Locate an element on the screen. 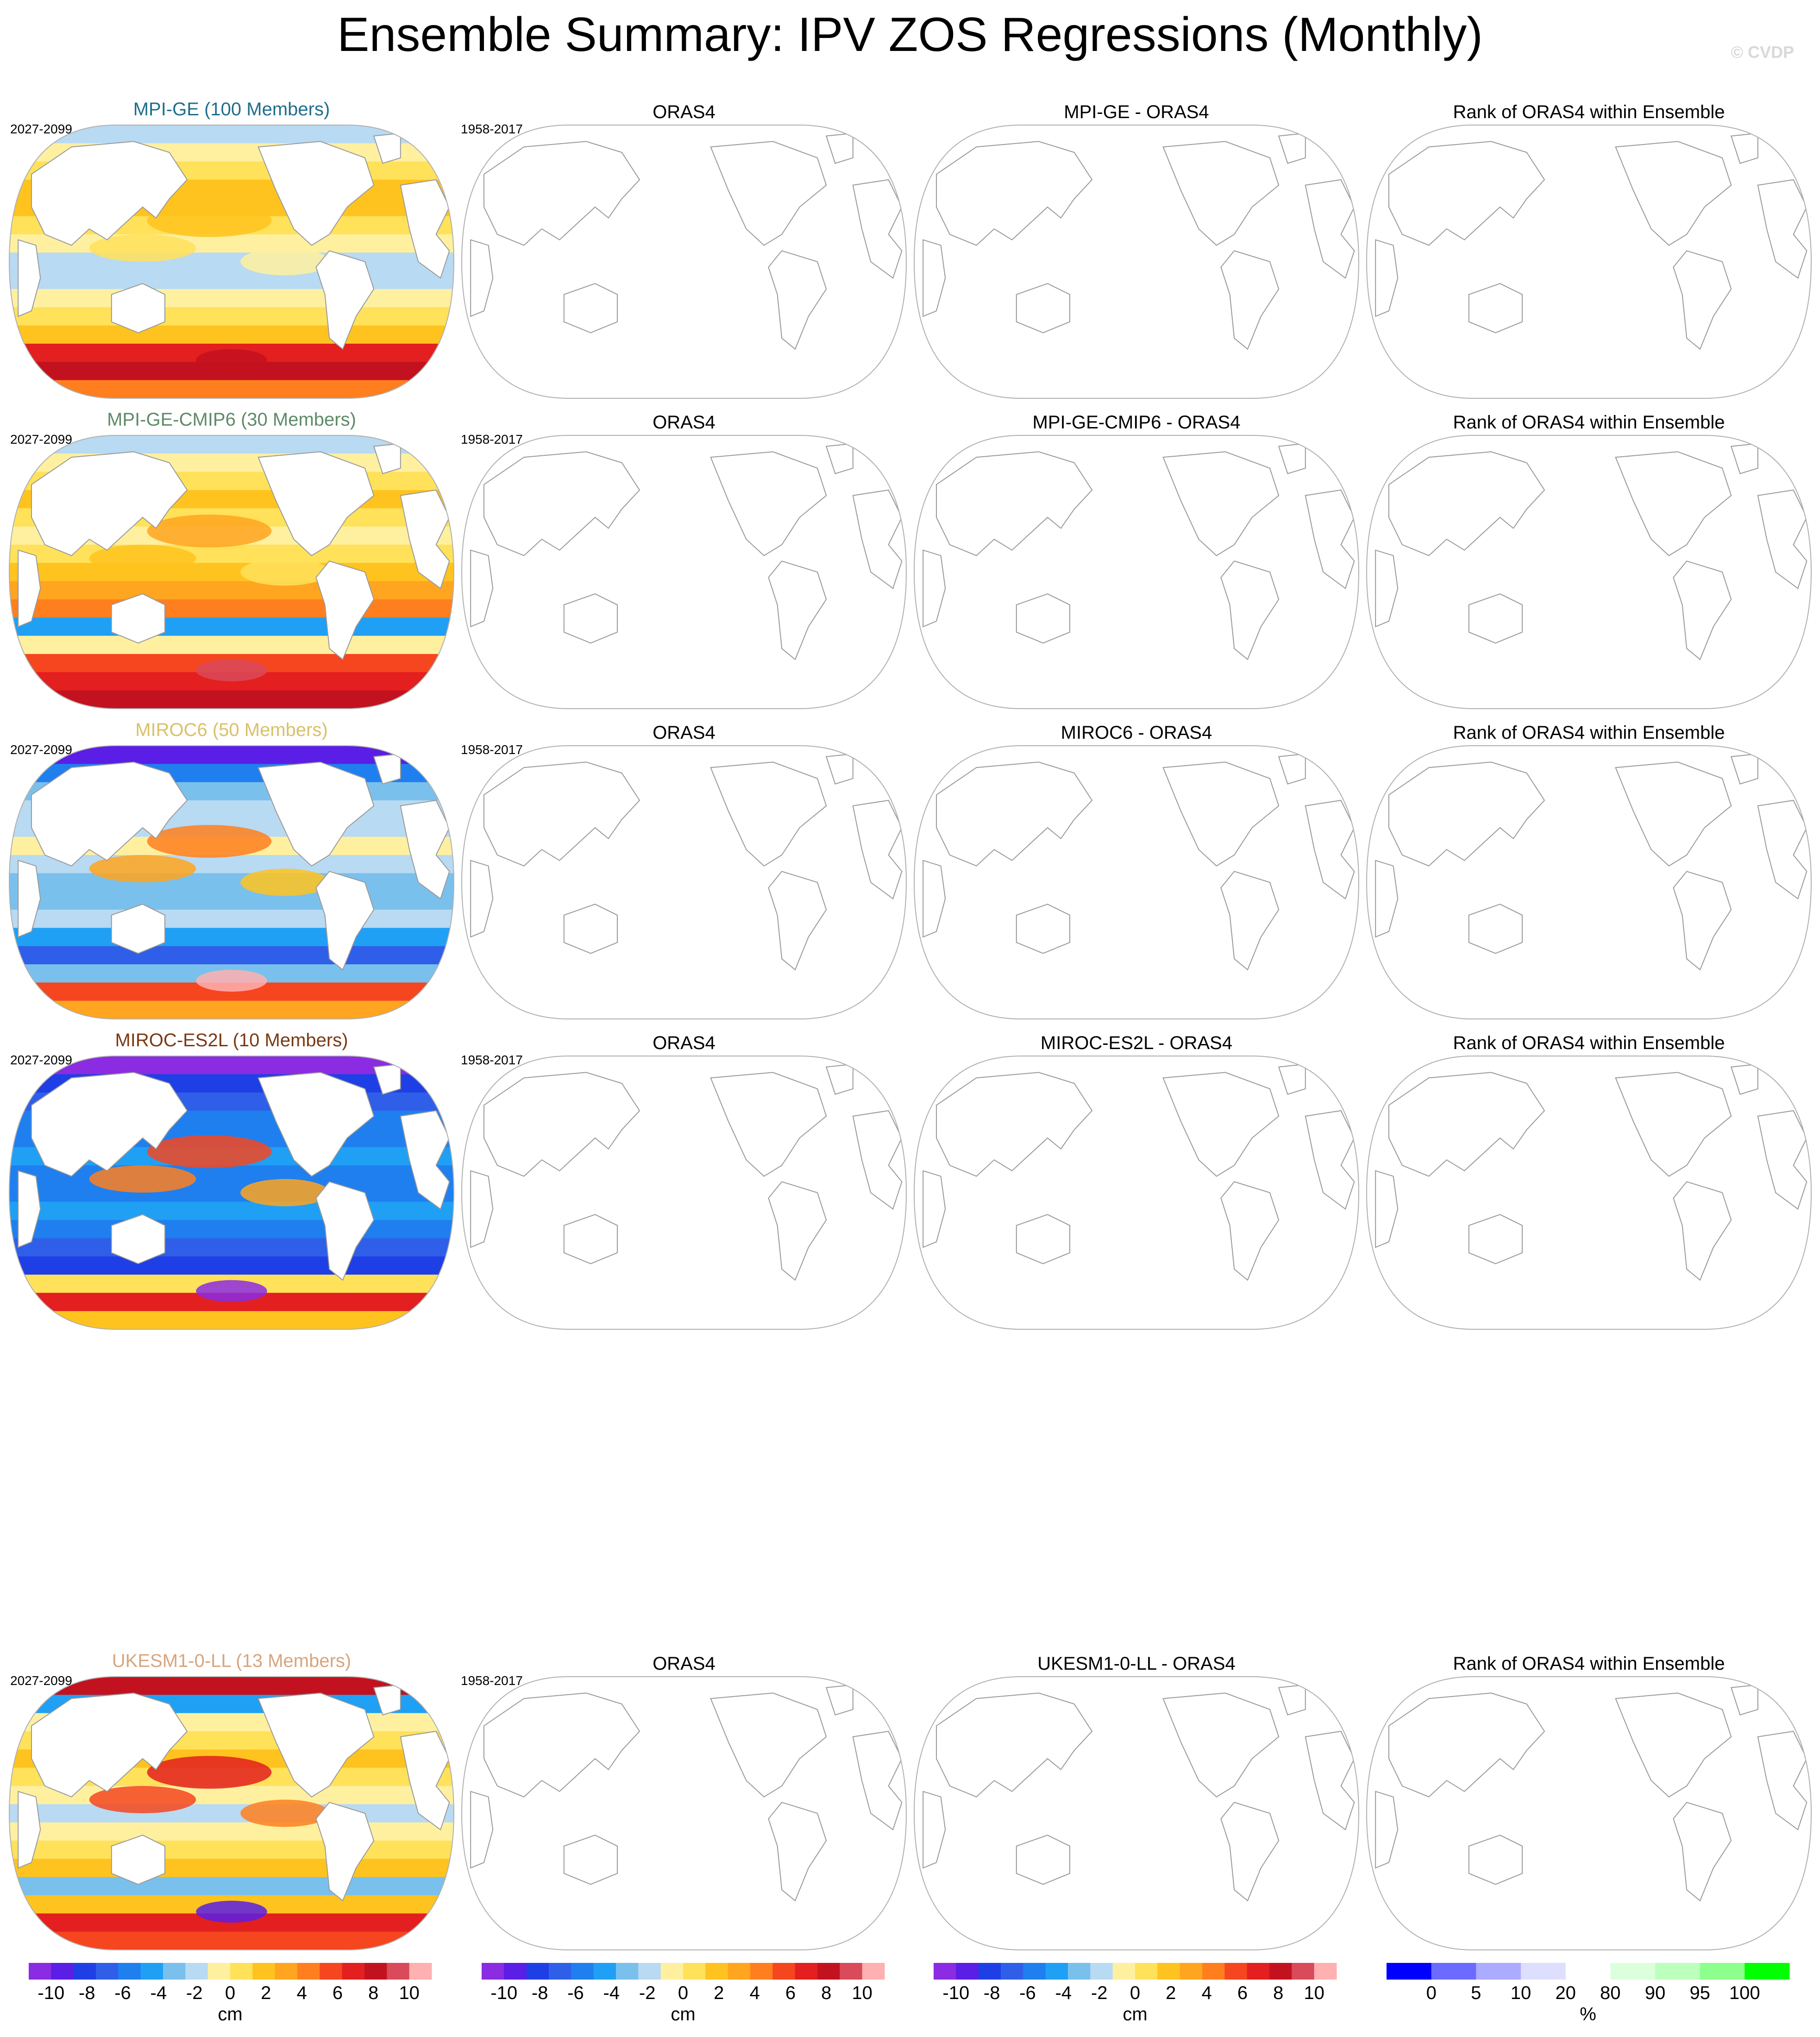 The image size is (1820, 2037). panel-title-ensemble: MIROC-ES2L (10 Members) is located at coordinates (231, 1040).